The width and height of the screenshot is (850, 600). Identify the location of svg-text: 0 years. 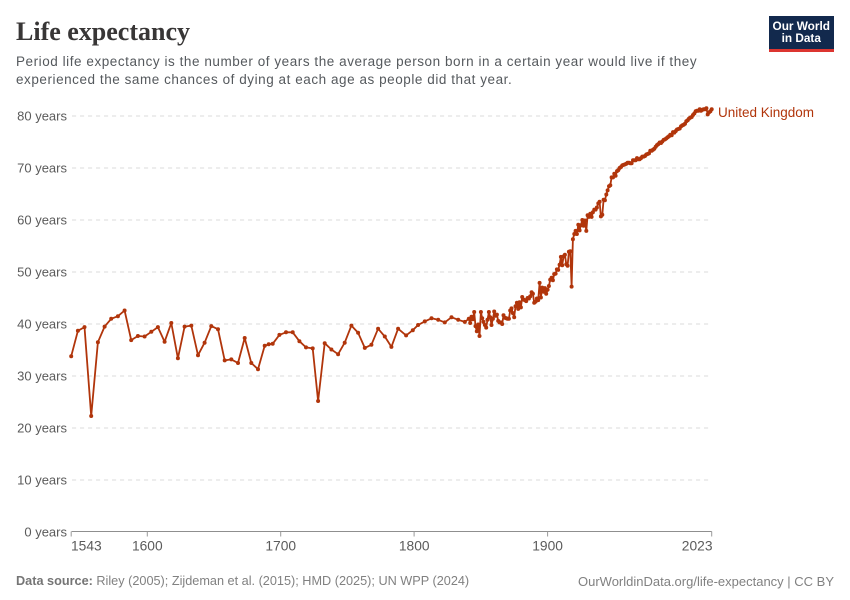
(45, 532).